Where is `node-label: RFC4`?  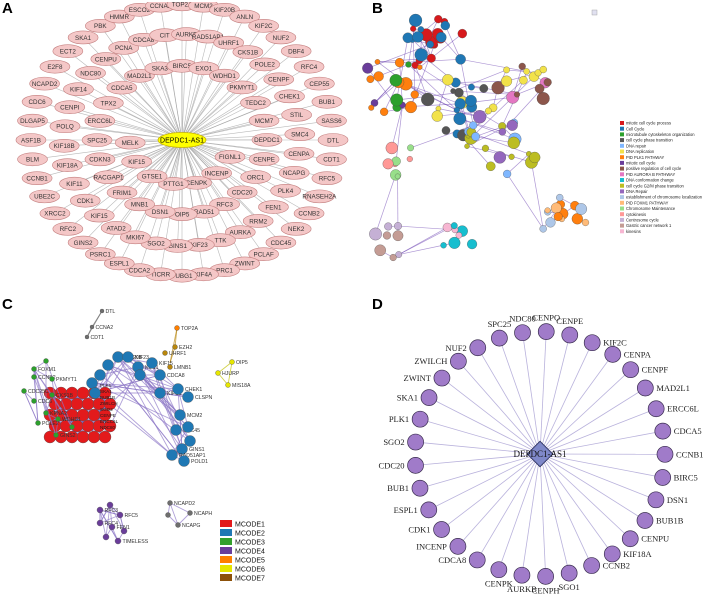
node-label: RFC4 is located at coordinates (309, 67).